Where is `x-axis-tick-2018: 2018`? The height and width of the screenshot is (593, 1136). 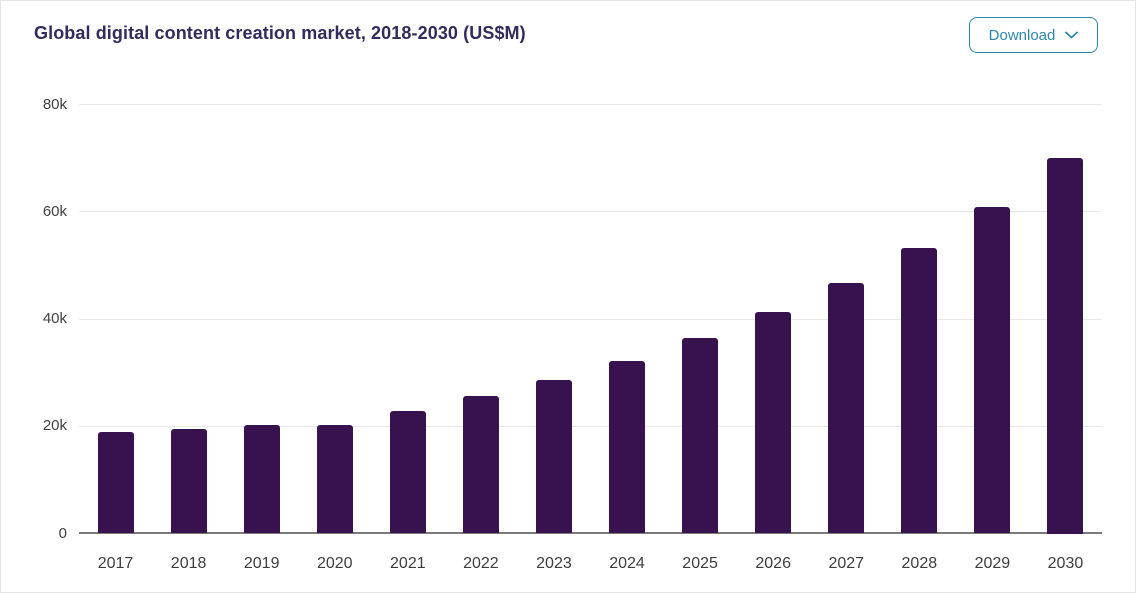 x-axis-tick-2018: 2018 is located at coordinates (188, 563).